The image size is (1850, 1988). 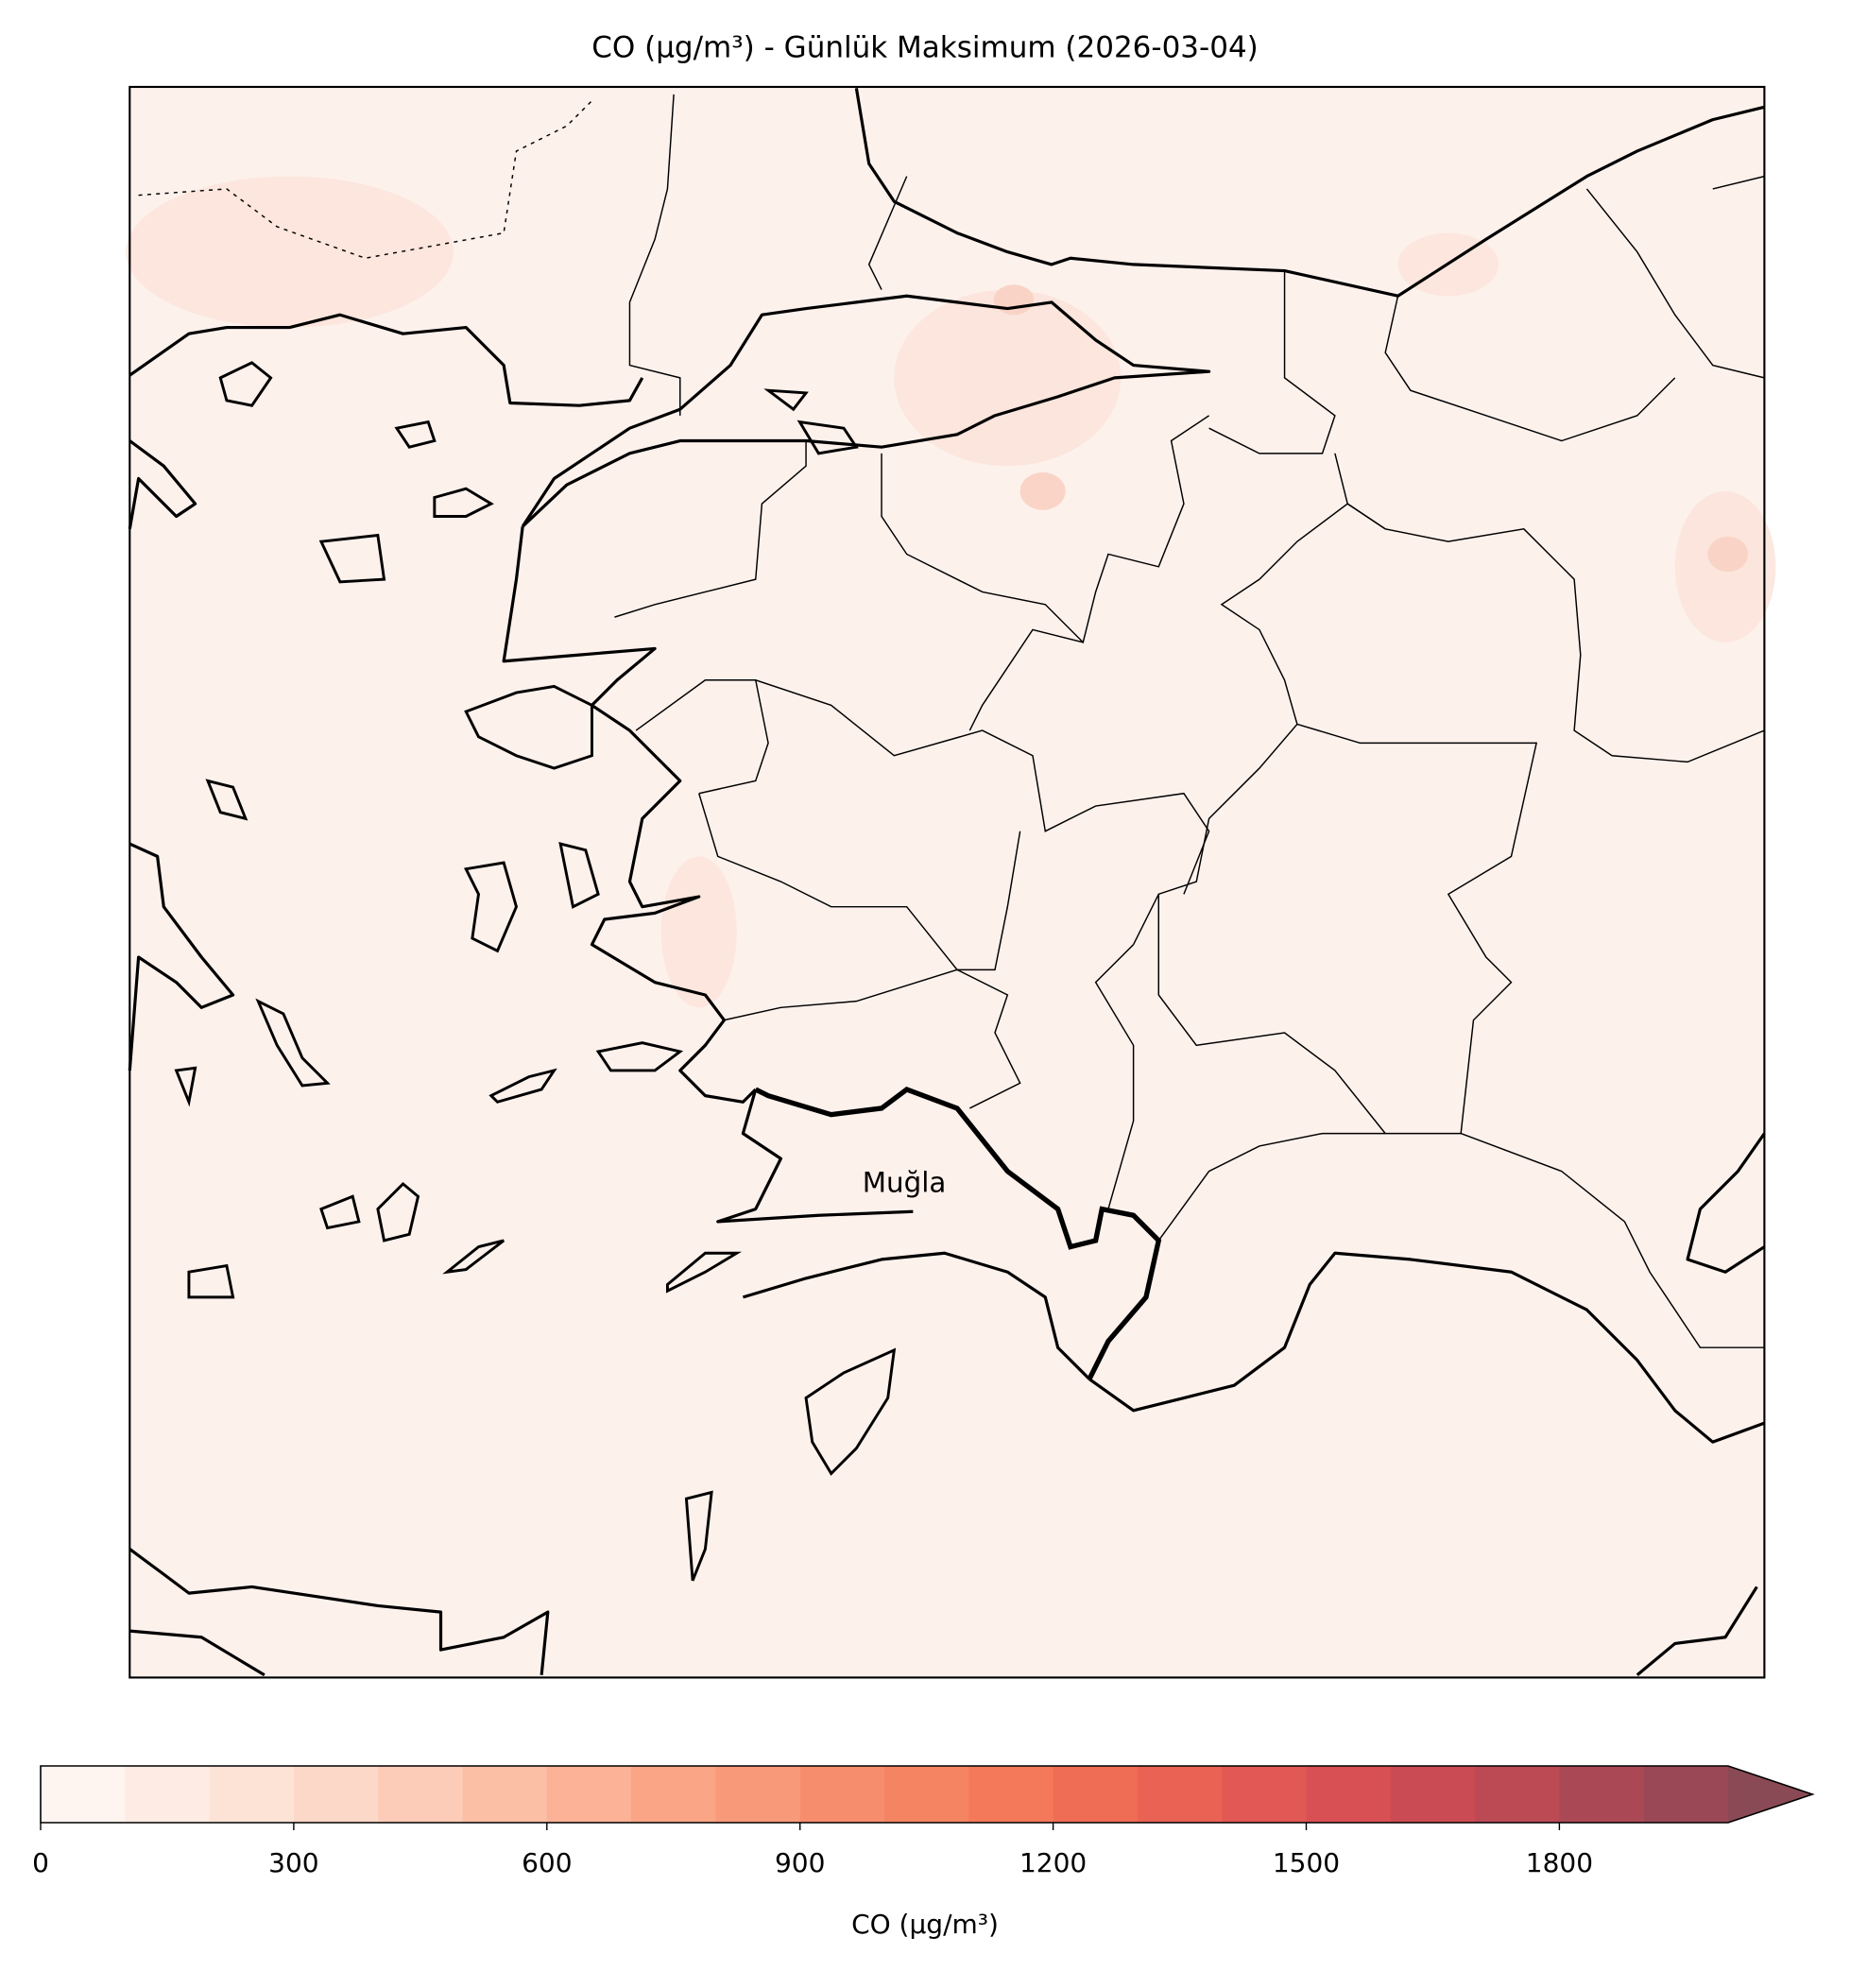 What do you see at coordinates (41, 1862) in the screenshot?
I see `colorbar-tick-label: 0` at bounding box center [41, 1862].